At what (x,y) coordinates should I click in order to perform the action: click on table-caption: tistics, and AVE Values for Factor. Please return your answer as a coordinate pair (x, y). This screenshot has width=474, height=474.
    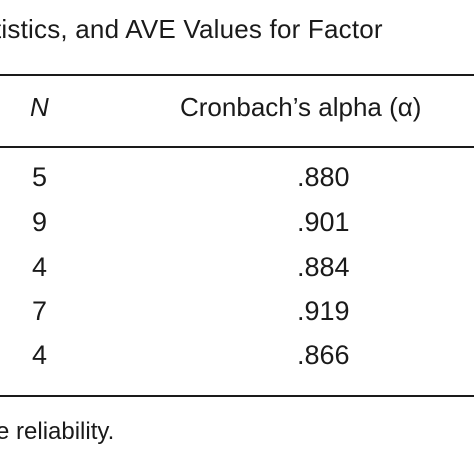
    Looking at the image, I should click on (191, 29).